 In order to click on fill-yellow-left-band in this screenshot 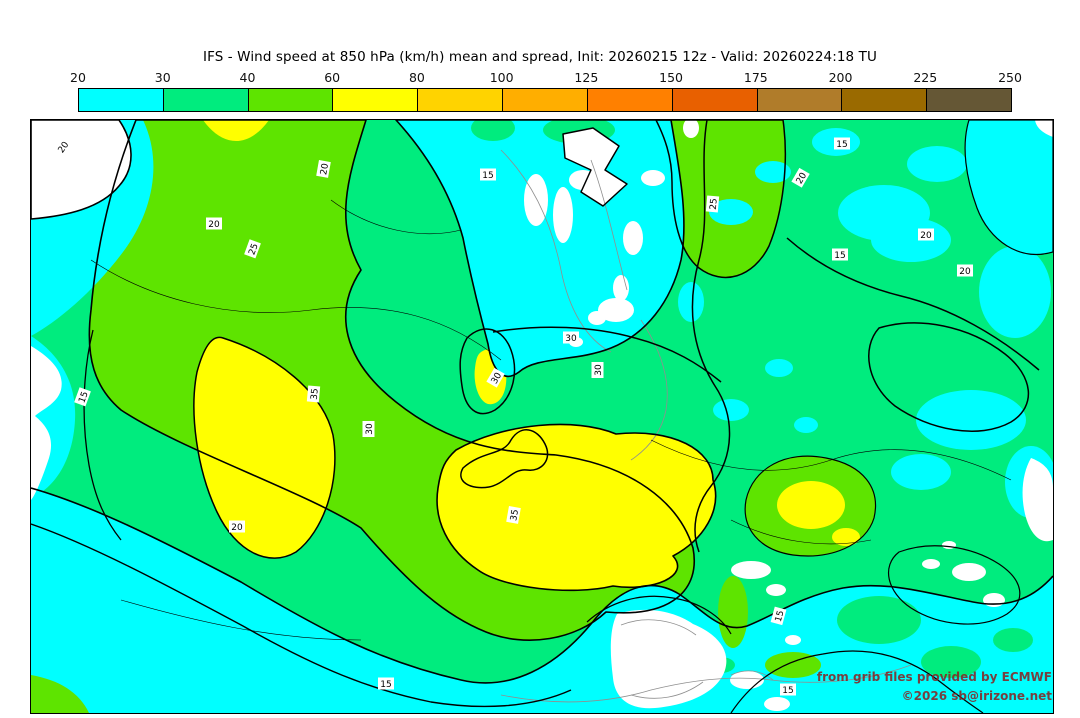, I will do `click(264, 448)`.